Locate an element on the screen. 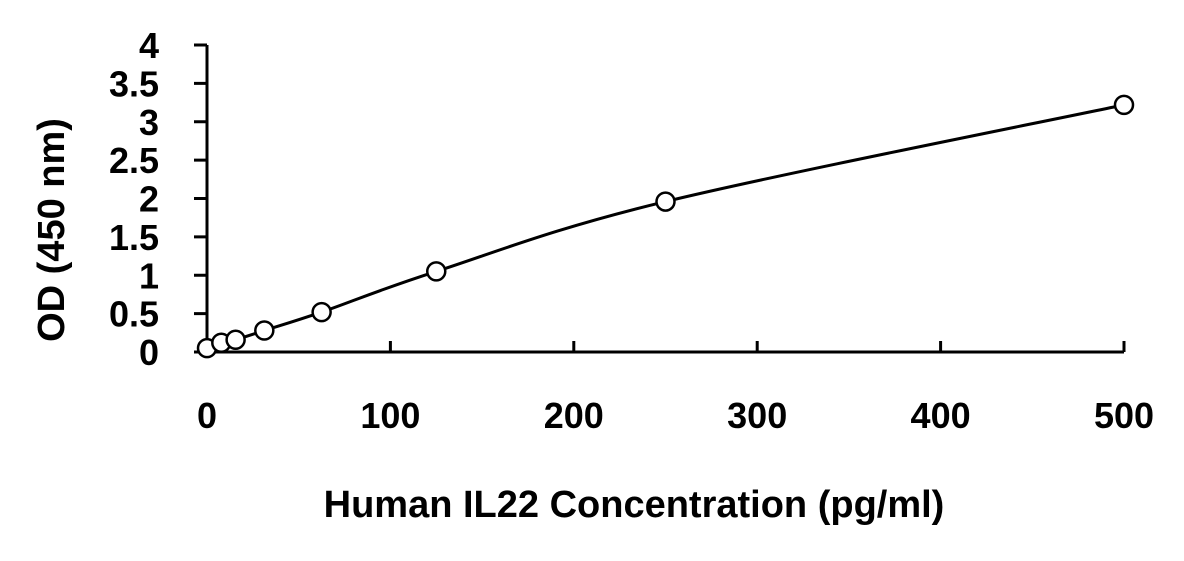 The width and height of the screenshot is (1184, 561). y-ticks: 00.511.522.533.54 is located at coordinates (158, 199).